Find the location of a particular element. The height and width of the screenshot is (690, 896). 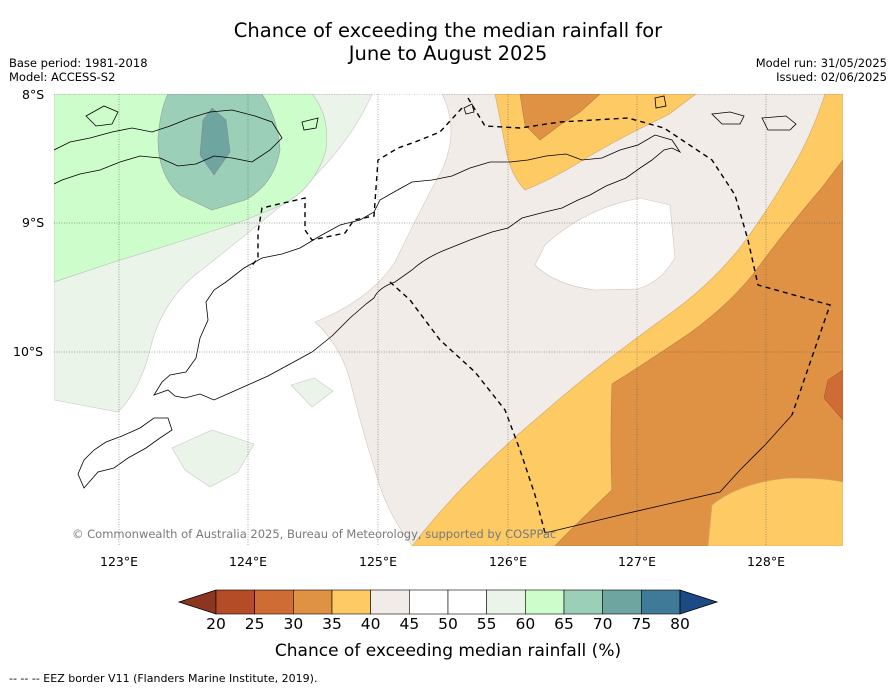

colorbar-tick-40: 40 is located at coordinates (370, 624).